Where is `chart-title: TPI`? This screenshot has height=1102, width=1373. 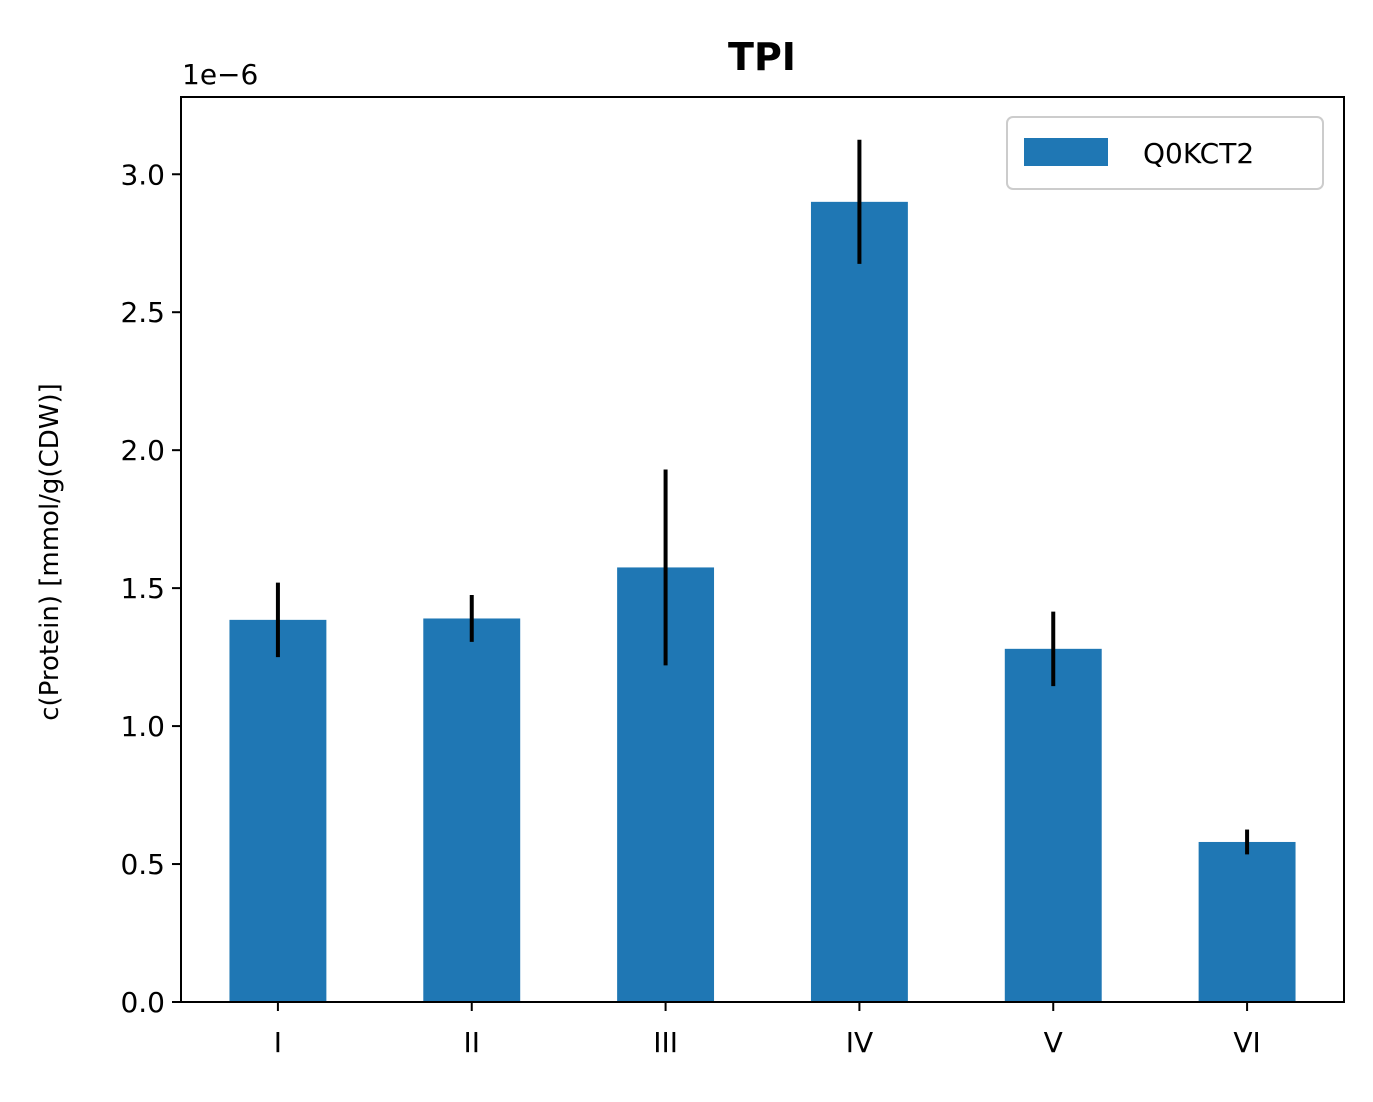 chart-title: TPI is located at coordinates (762, 57).